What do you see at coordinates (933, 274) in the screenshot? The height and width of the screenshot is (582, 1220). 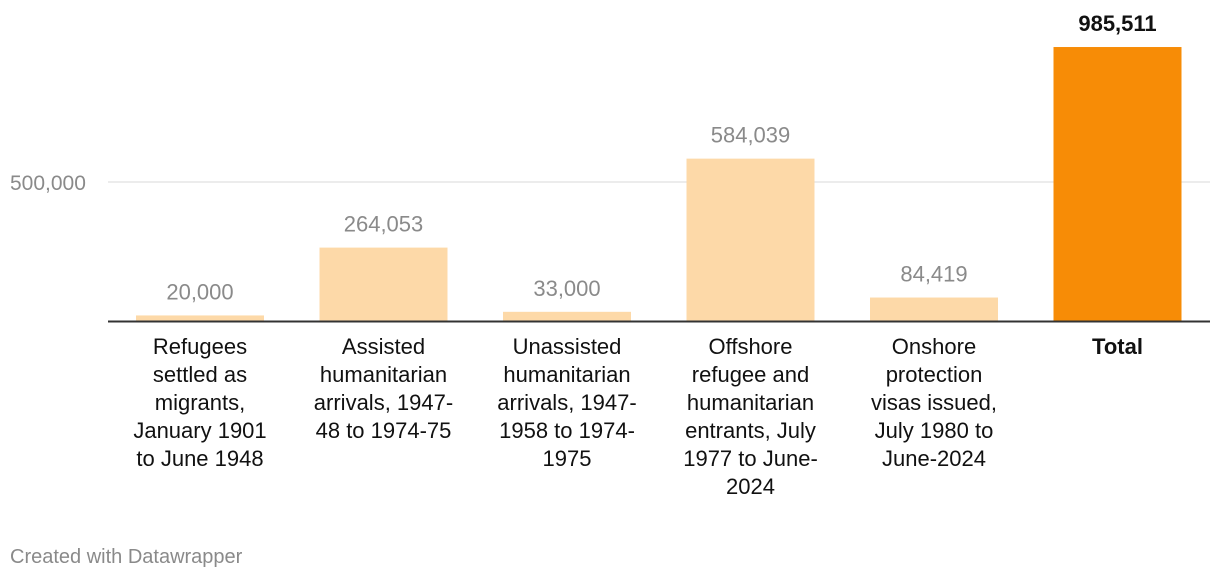 I see `value-label-4: 84,419` at bounding box center [933, 274].